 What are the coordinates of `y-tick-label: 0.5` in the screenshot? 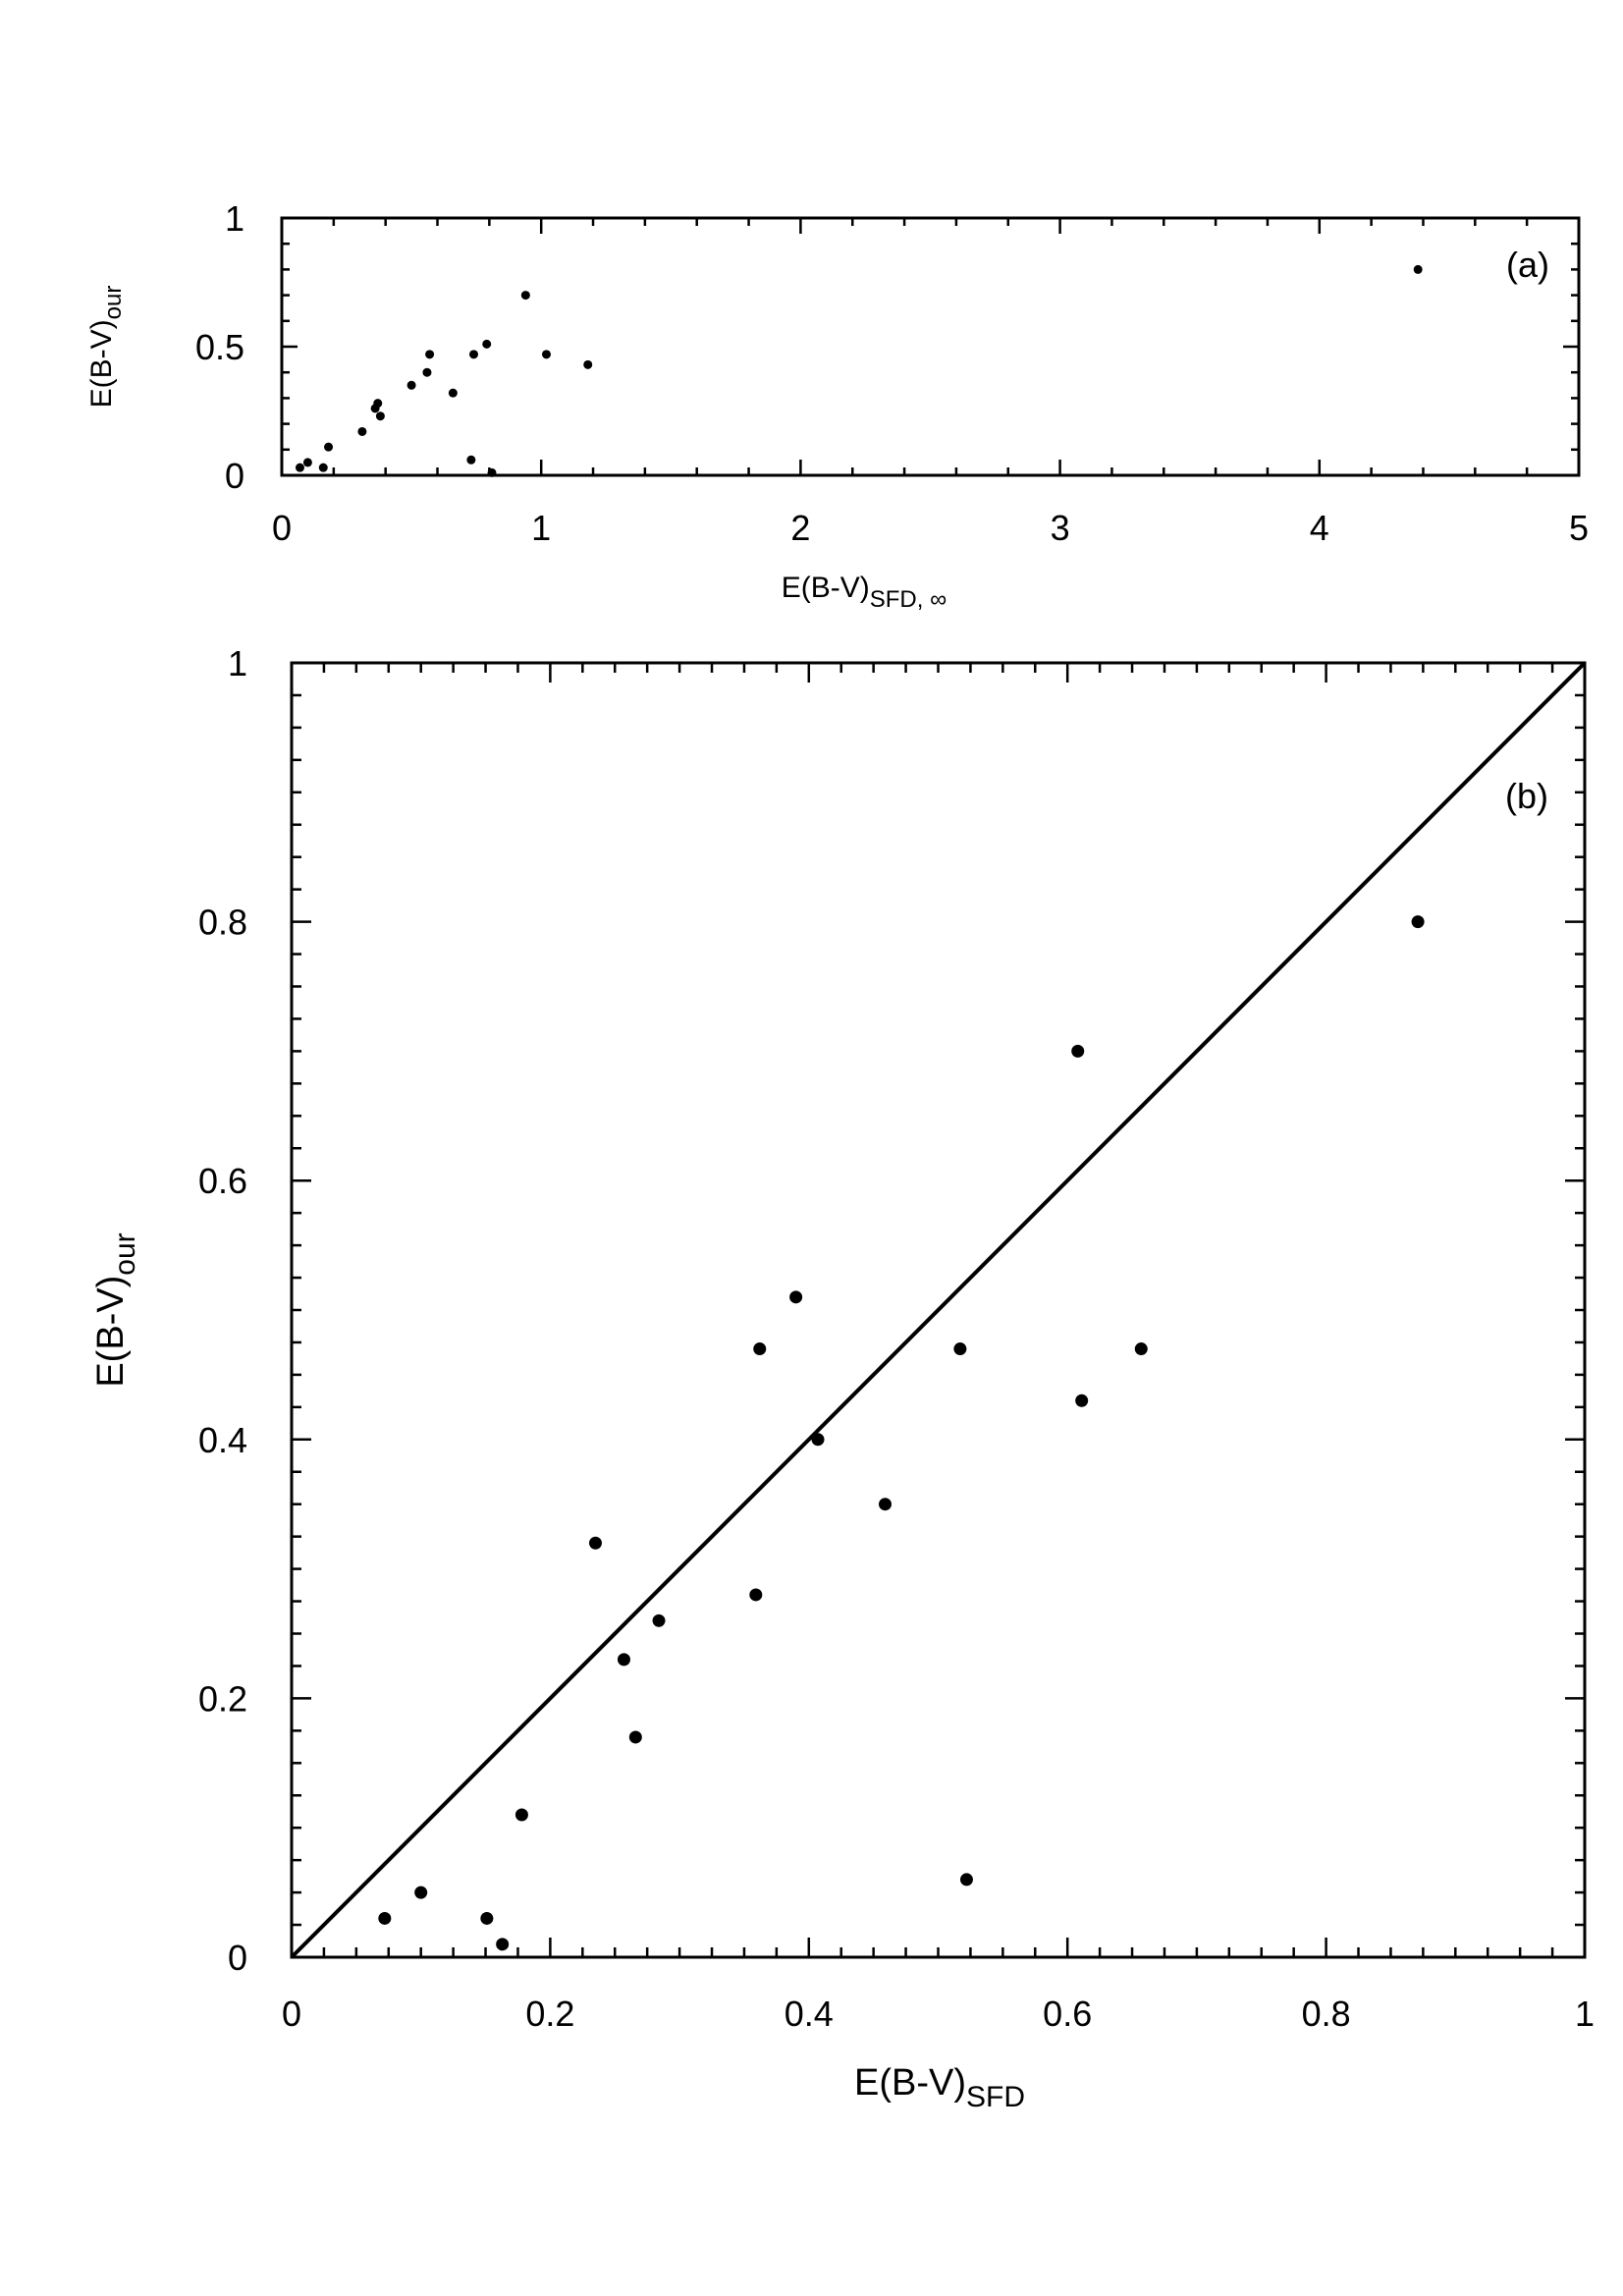 It's located at (219, 347).